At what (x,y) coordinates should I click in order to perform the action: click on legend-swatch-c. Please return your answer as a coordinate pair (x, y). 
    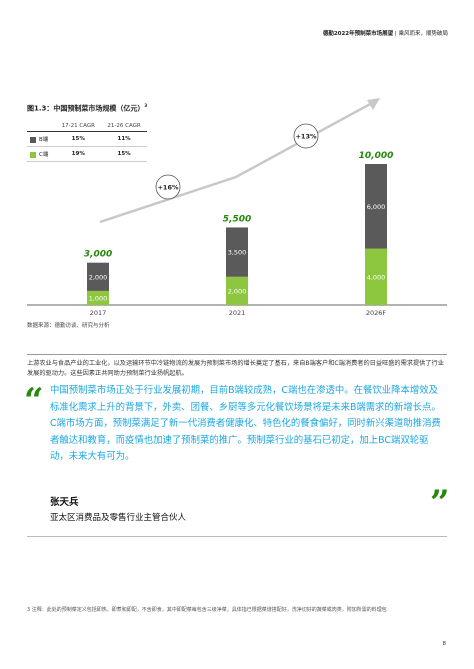
    Looking at the image, I should click on (33, 154).